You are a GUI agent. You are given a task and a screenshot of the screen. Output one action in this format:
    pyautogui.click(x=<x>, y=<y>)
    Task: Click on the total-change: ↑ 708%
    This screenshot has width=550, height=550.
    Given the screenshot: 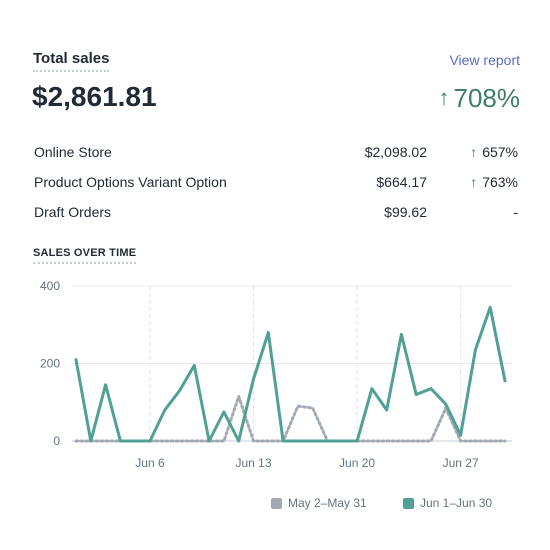 What is the action you would take?
    pyautogui.click(x=480, y=98)
    